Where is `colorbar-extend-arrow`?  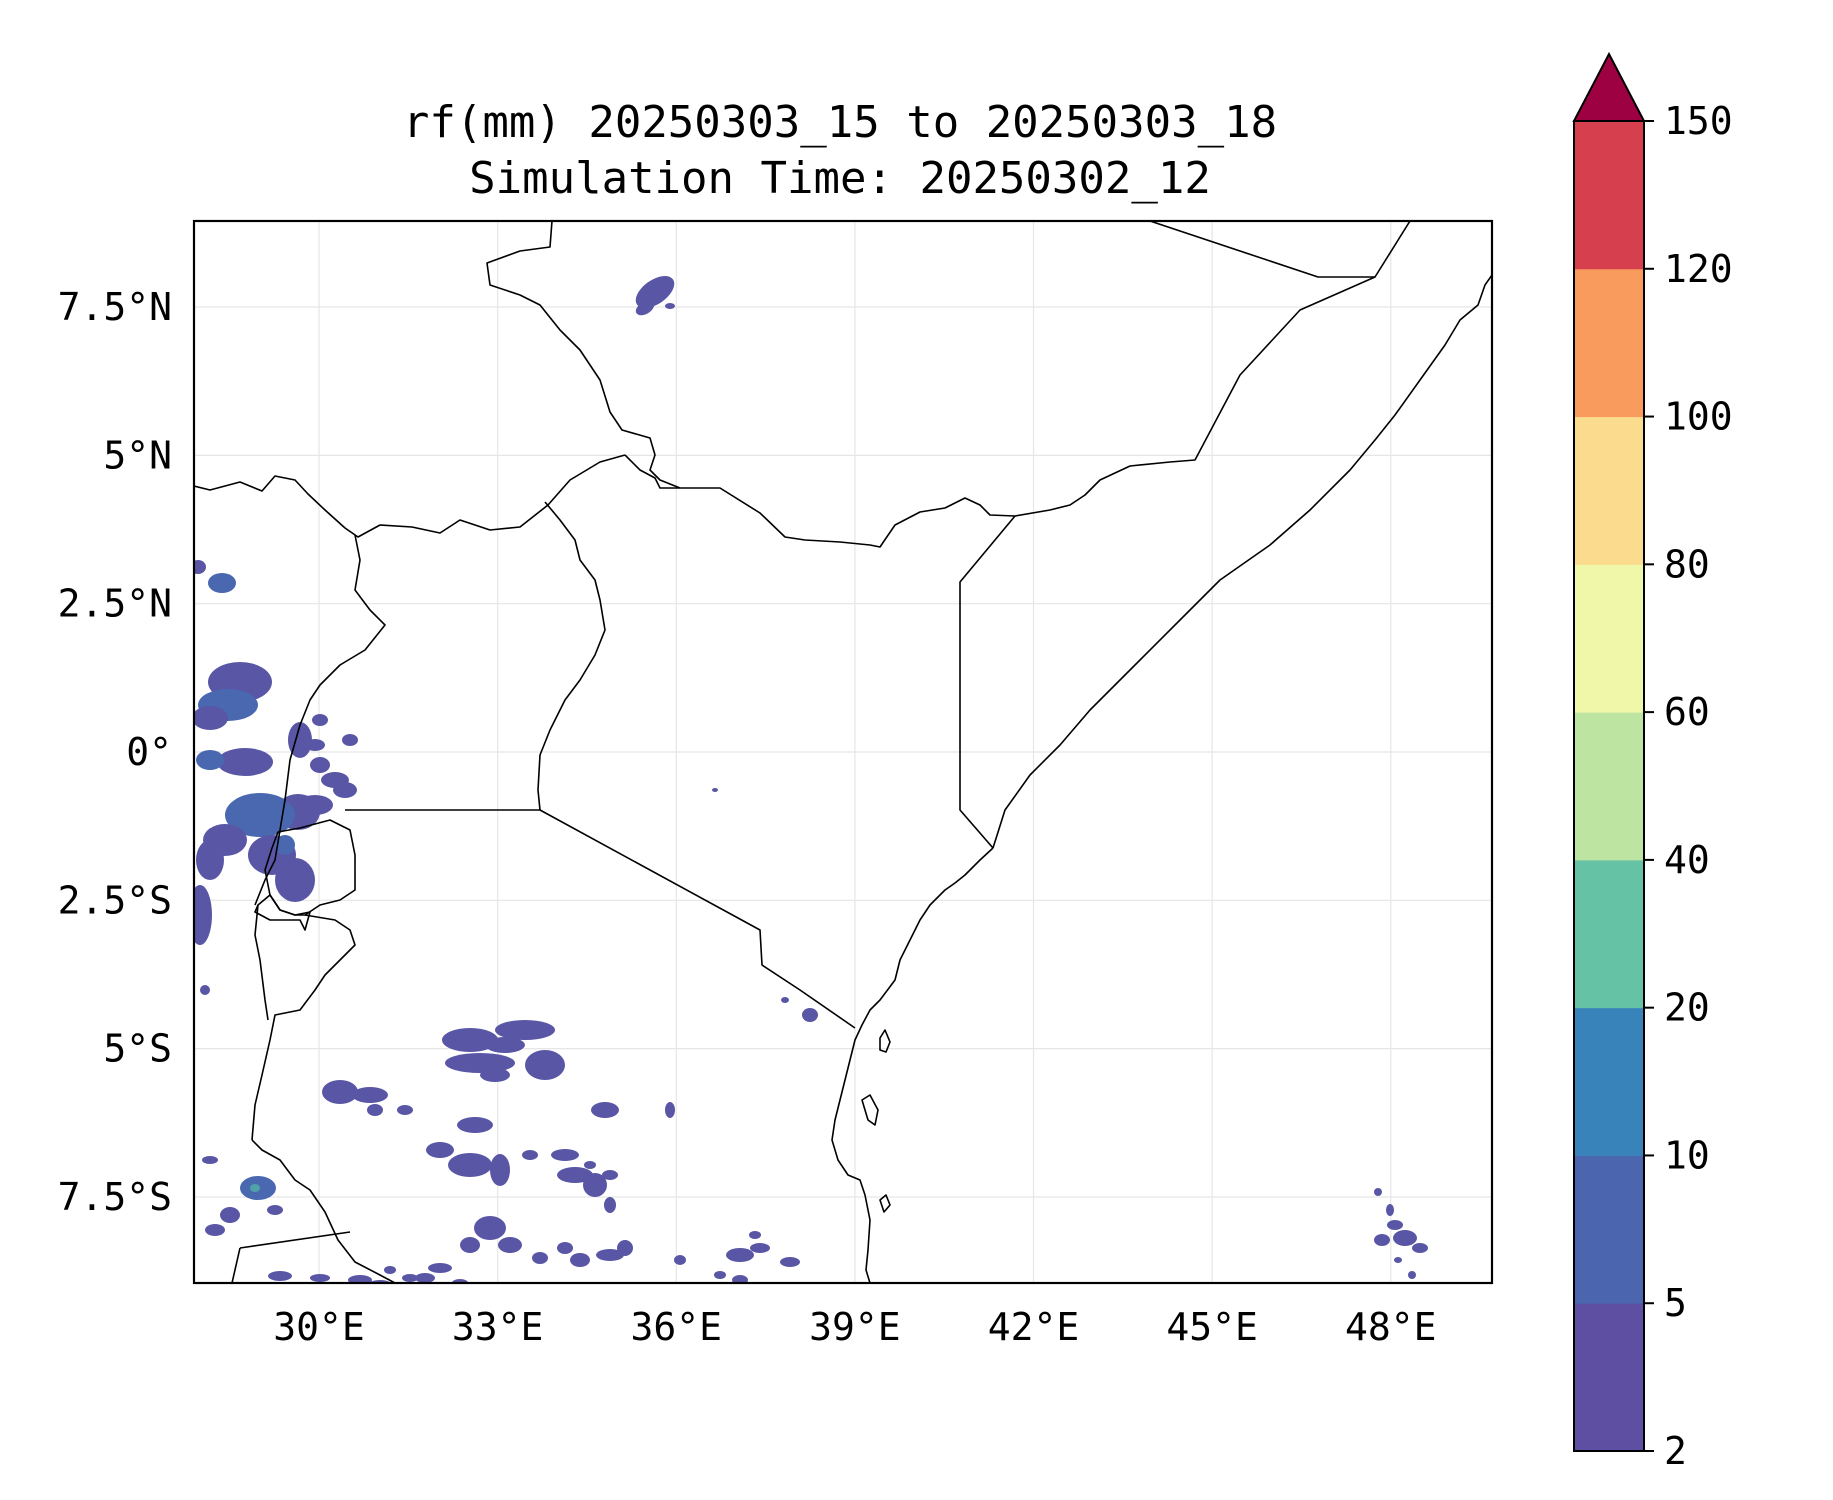
colorbar-extend-arrow is located at coordinates (1609, 86).